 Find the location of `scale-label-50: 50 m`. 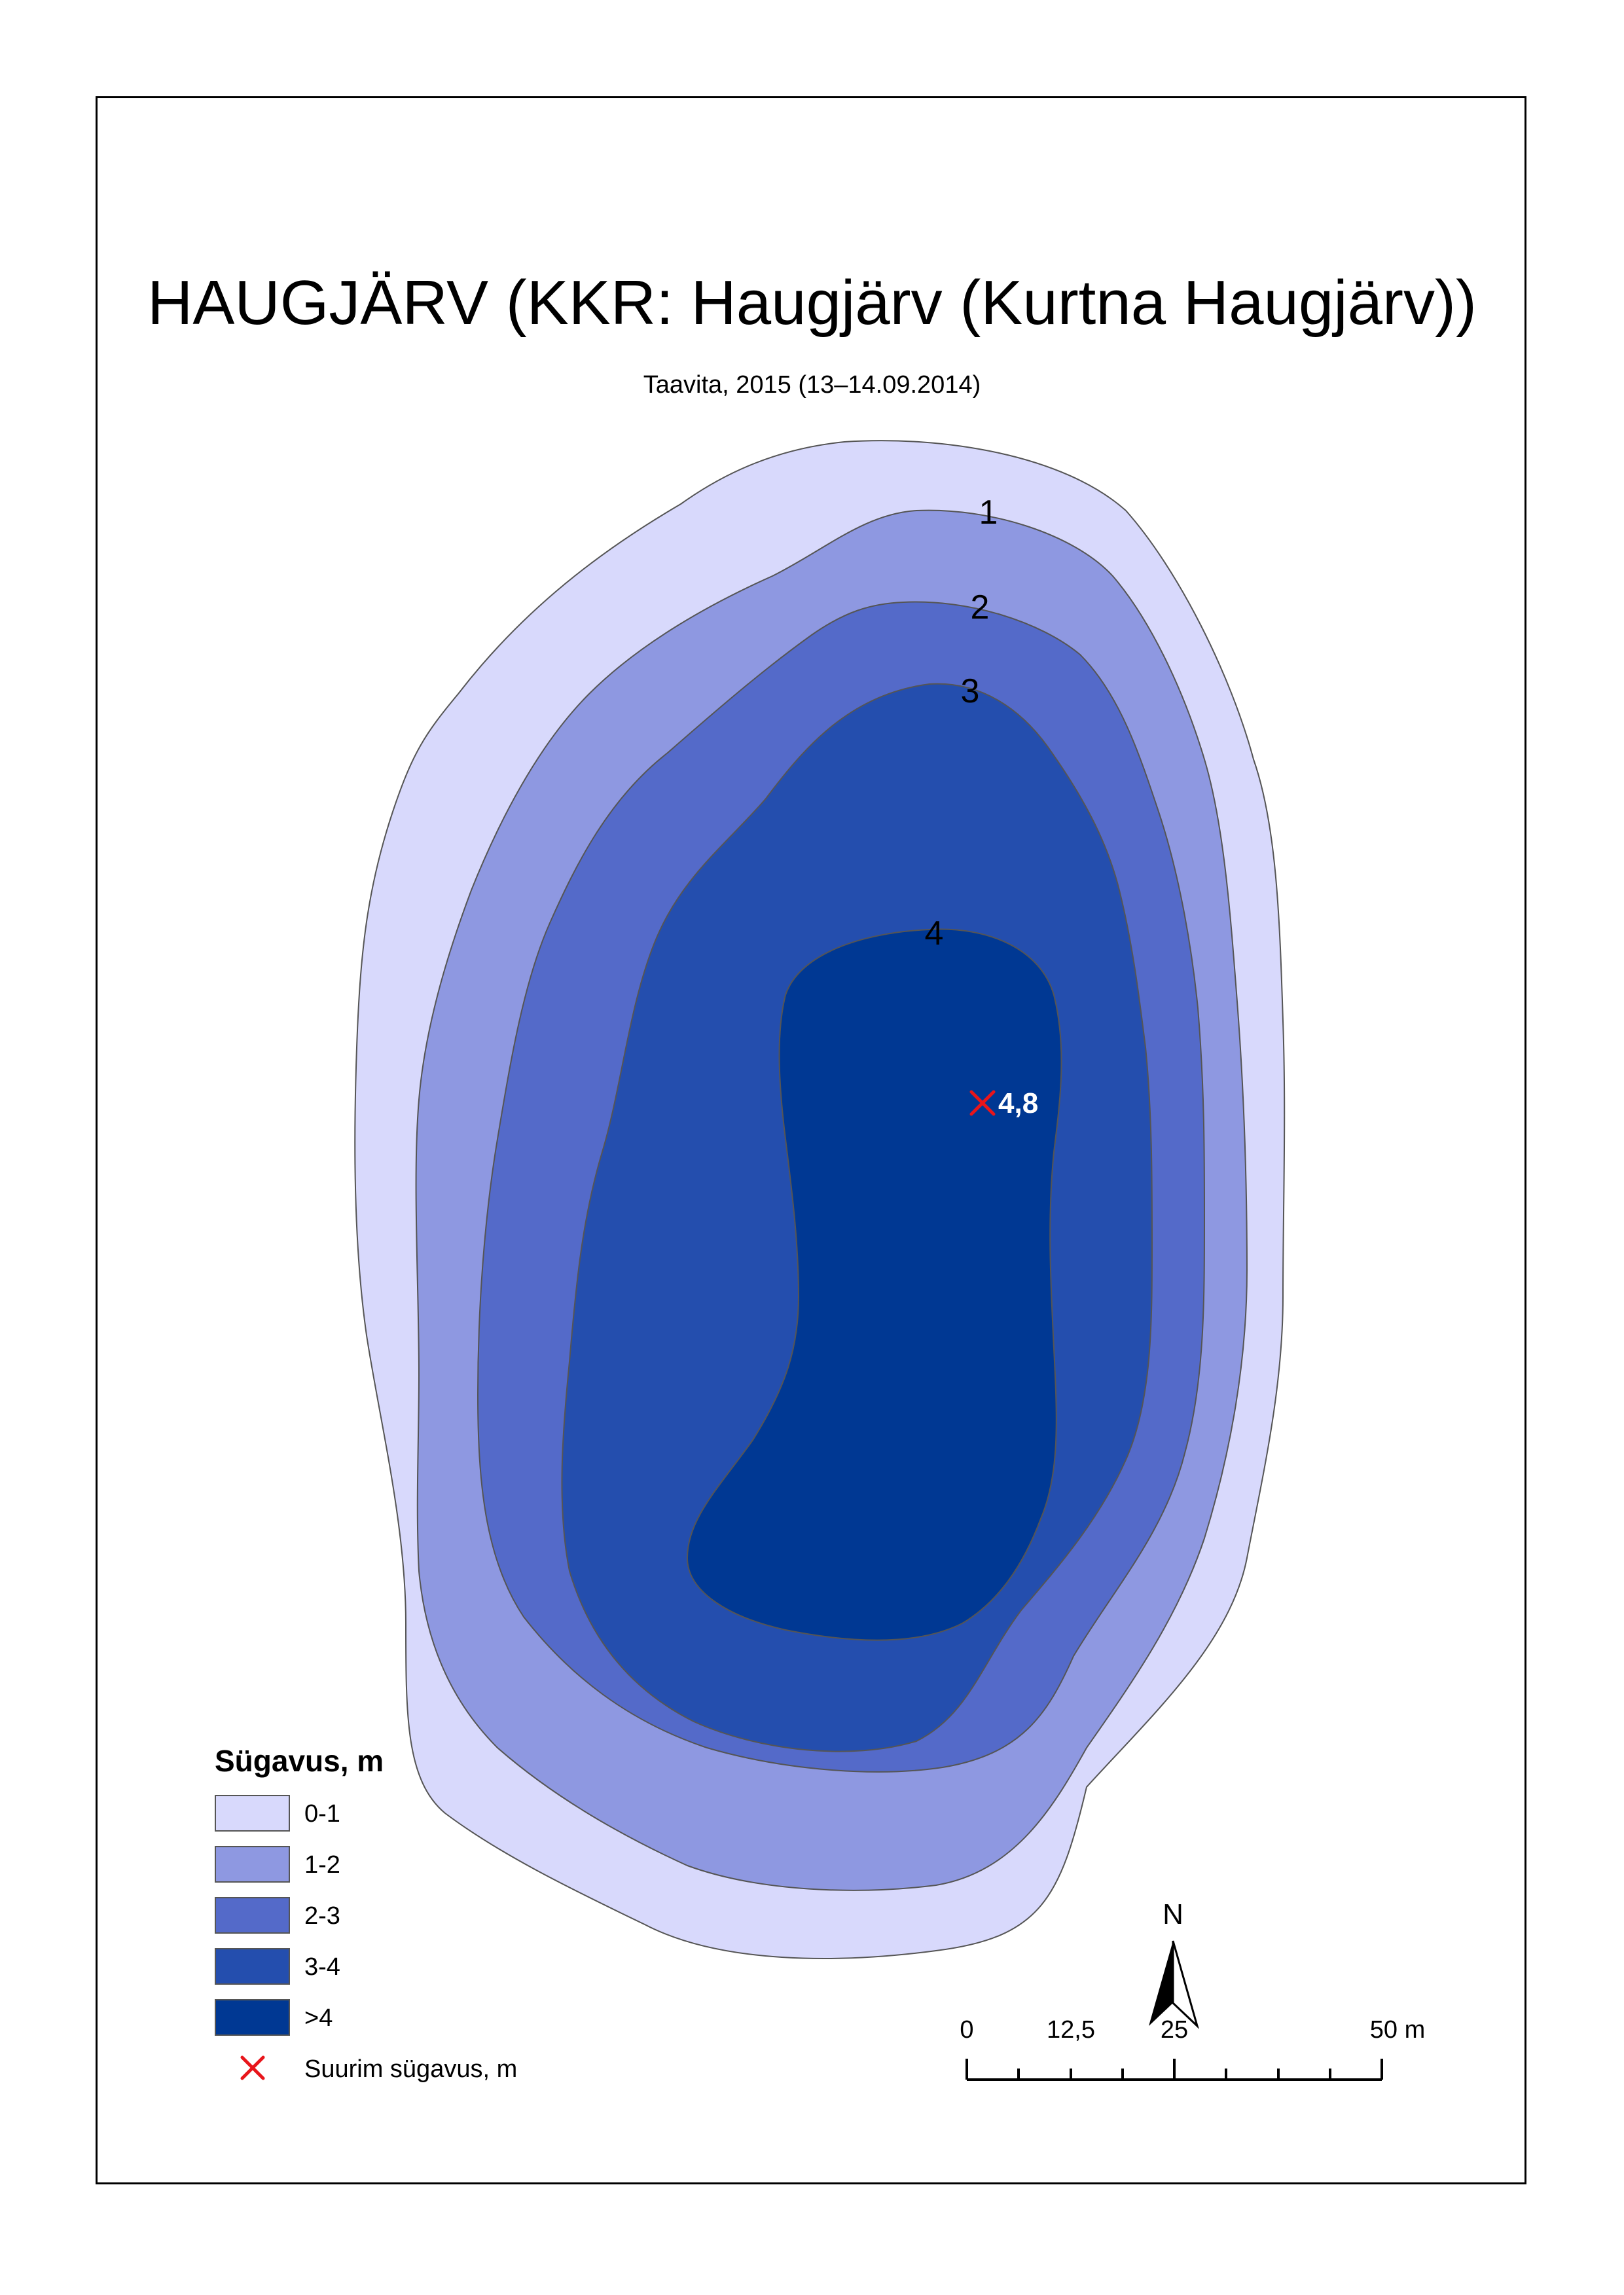

scale-label-50: 50 m is located at coordinates (1397, 2030).